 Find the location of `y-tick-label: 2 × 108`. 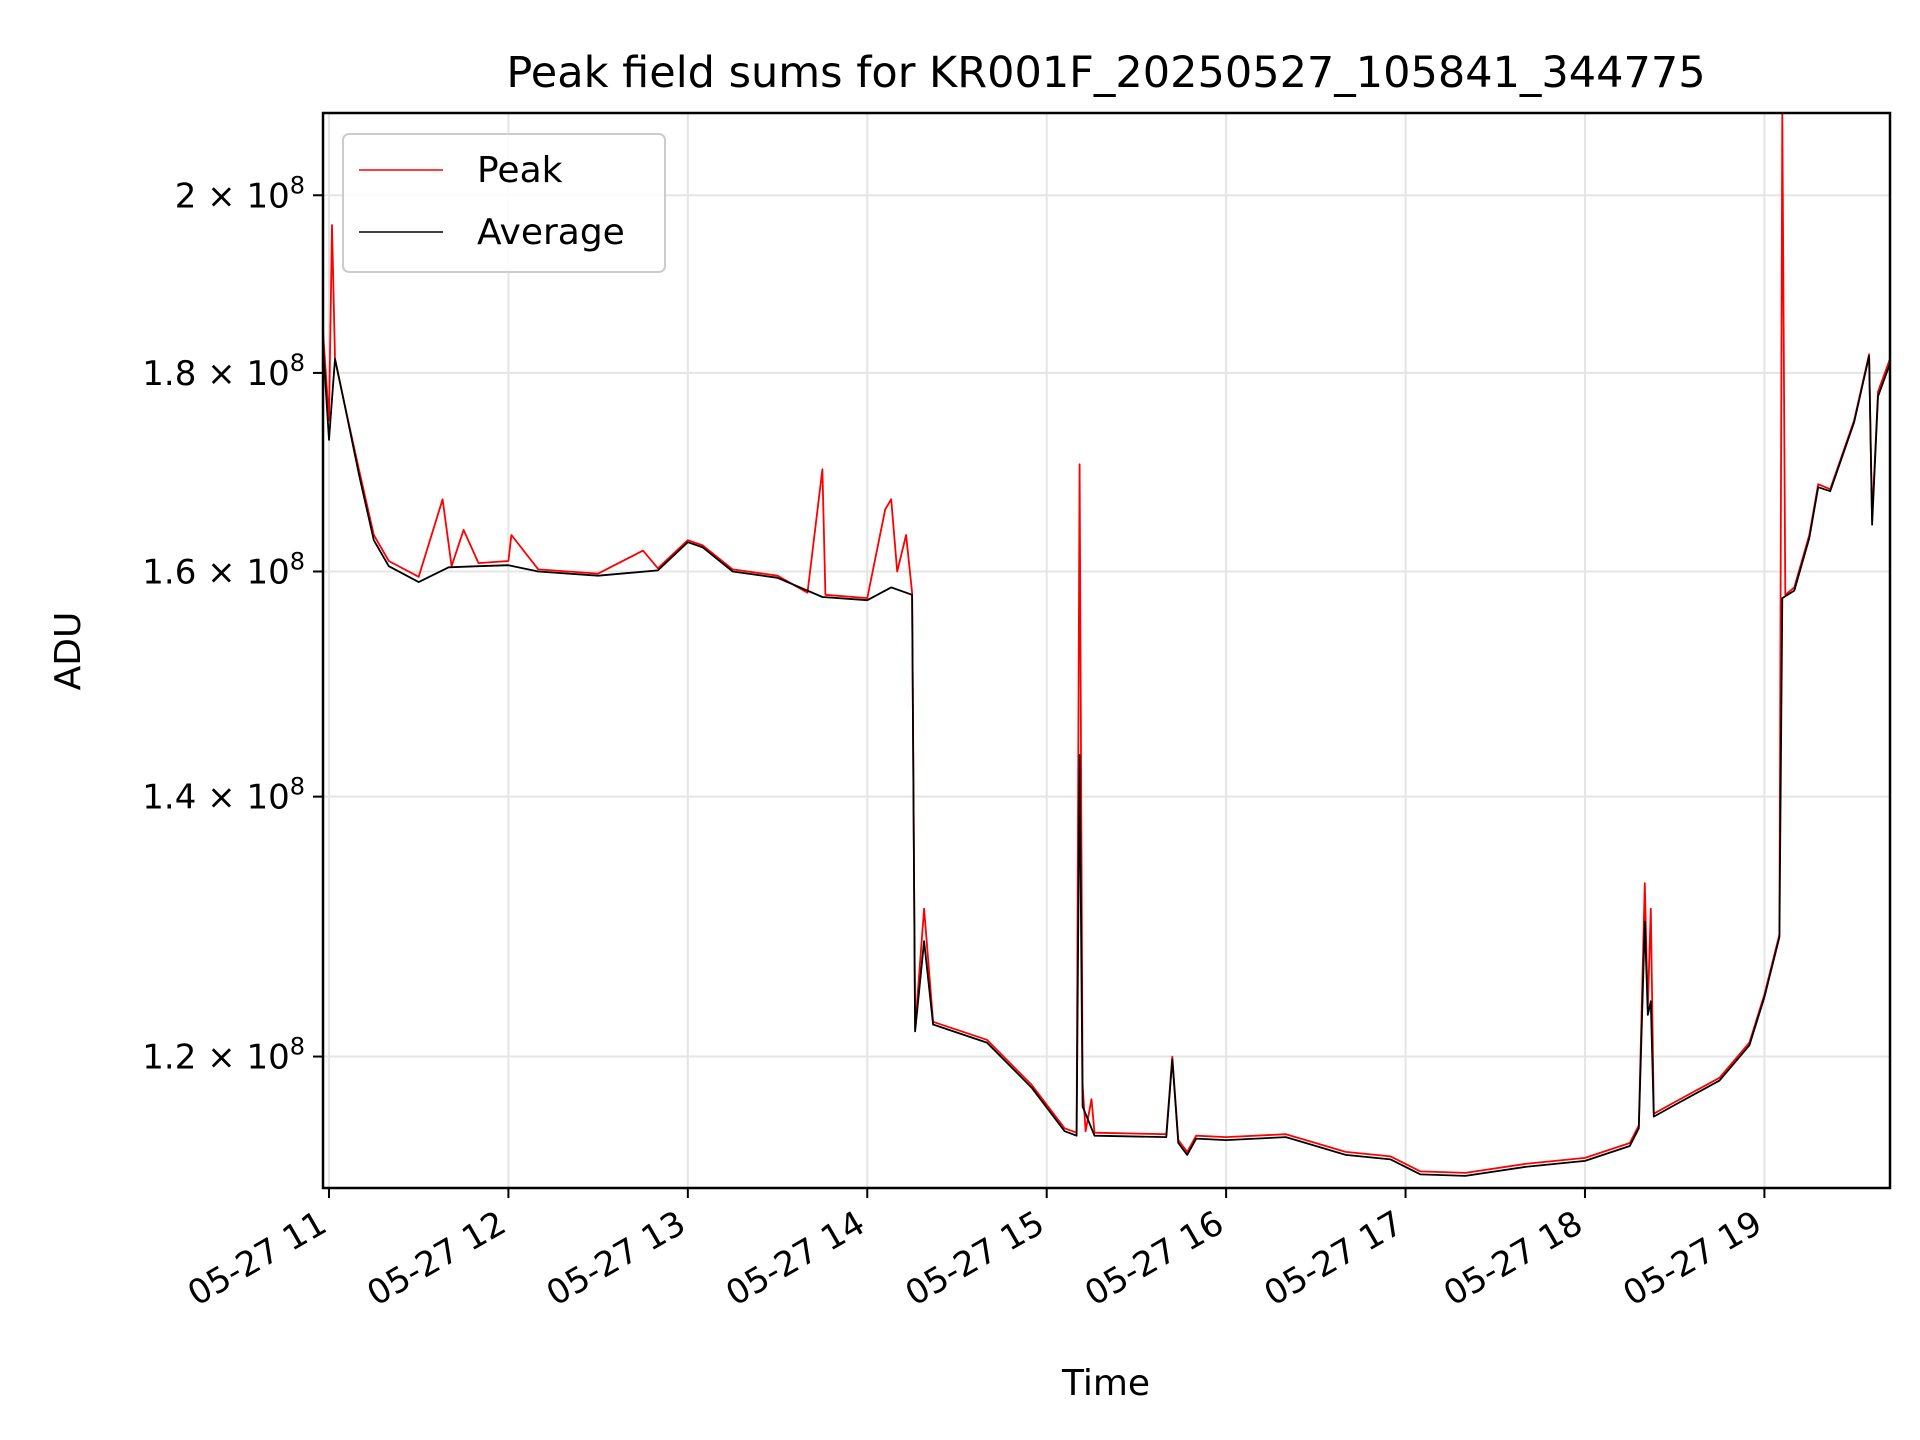

y-tick-label: 2 × 108 is located at coordinates (240, 193).